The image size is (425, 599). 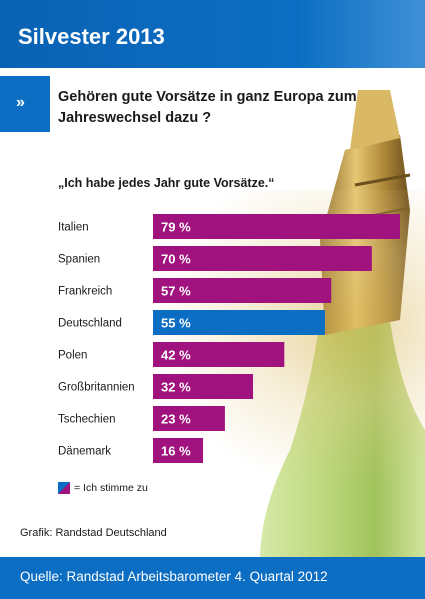 I want to click on value-label: 42 %, so click(x=176, y=355).